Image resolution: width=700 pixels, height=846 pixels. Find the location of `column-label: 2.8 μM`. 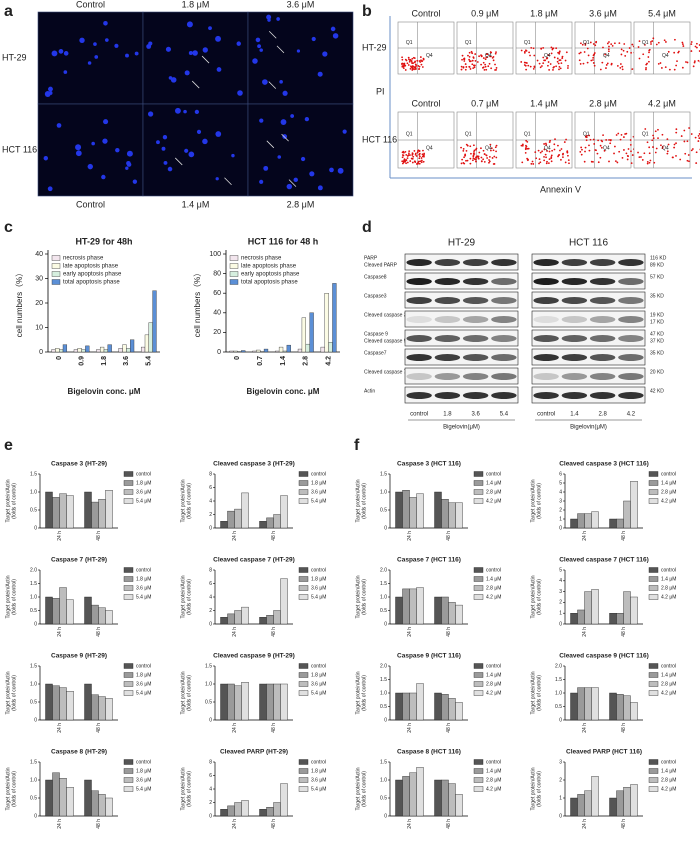

column-label: 2.8 μM is located at coordinates (301, 204).